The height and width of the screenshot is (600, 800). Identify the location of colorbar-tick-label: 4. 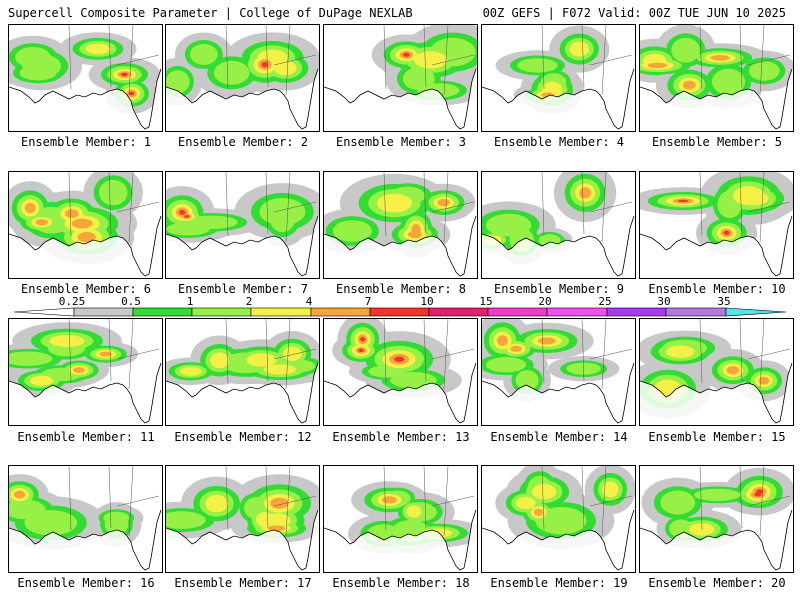
(309, 301).